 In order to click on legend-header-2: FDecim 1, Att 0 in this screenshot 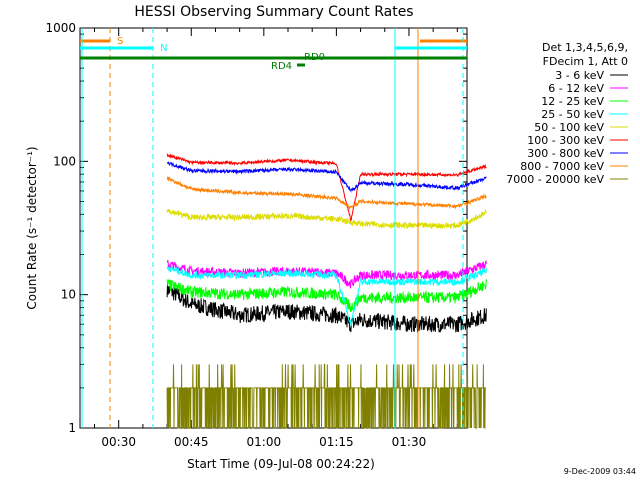, I will do `click(585, 61)`.